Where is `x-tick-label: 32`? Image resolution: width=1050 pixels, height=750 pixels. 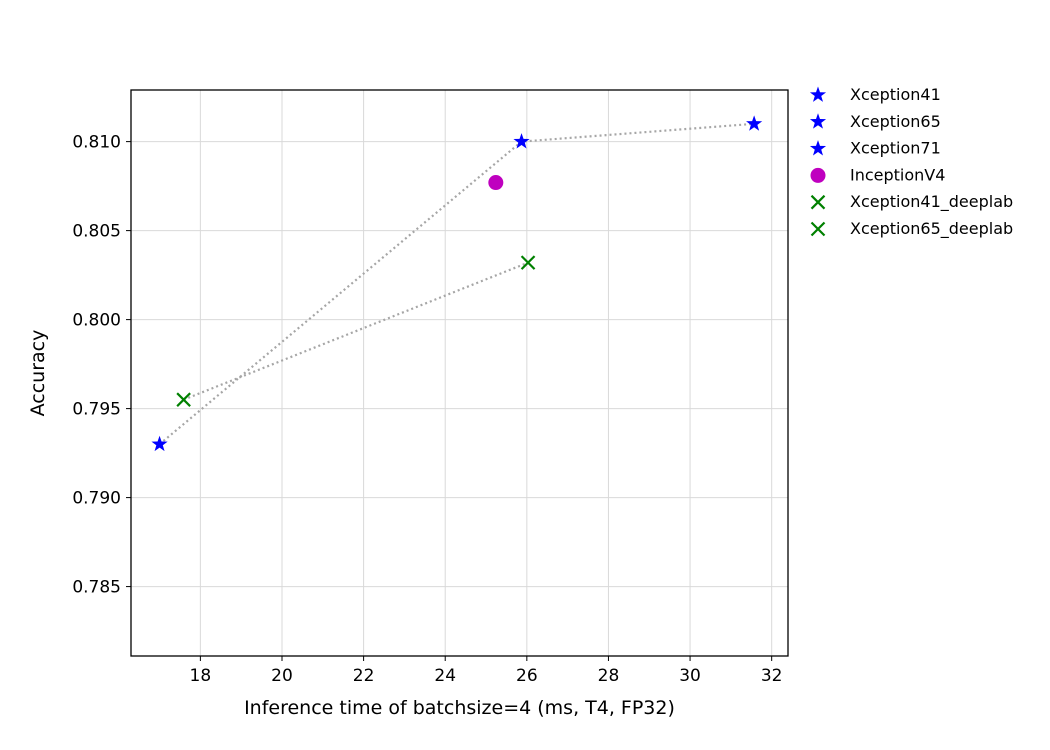 x-tick-label: 32 is located at coordinates (772, 676).